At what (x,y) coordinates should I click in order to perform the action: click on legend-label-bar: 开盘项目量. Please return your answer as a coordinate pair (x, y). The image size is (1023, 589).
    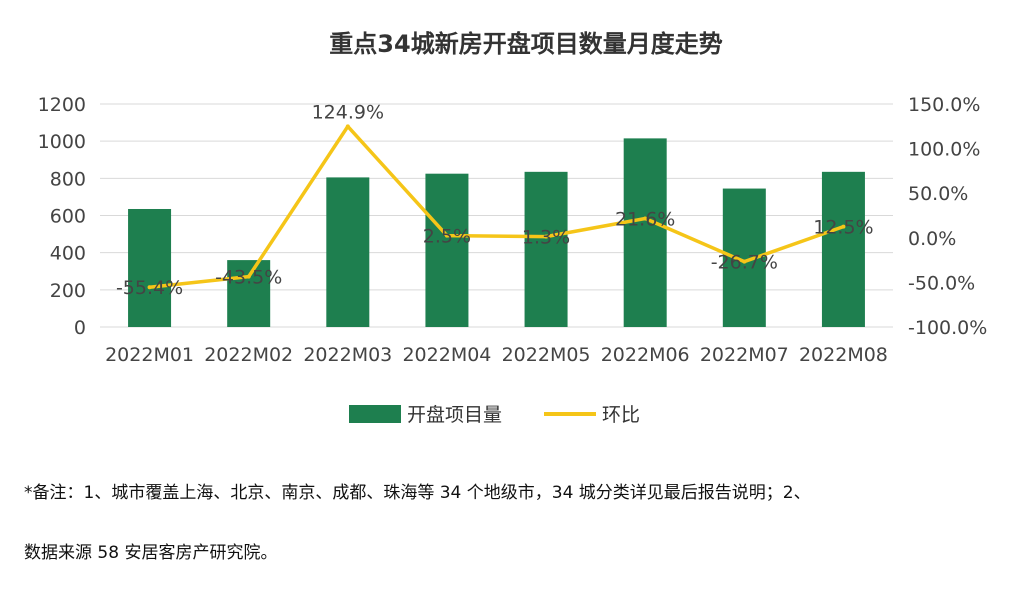
    Looking at the image, I should click on (454, 415).